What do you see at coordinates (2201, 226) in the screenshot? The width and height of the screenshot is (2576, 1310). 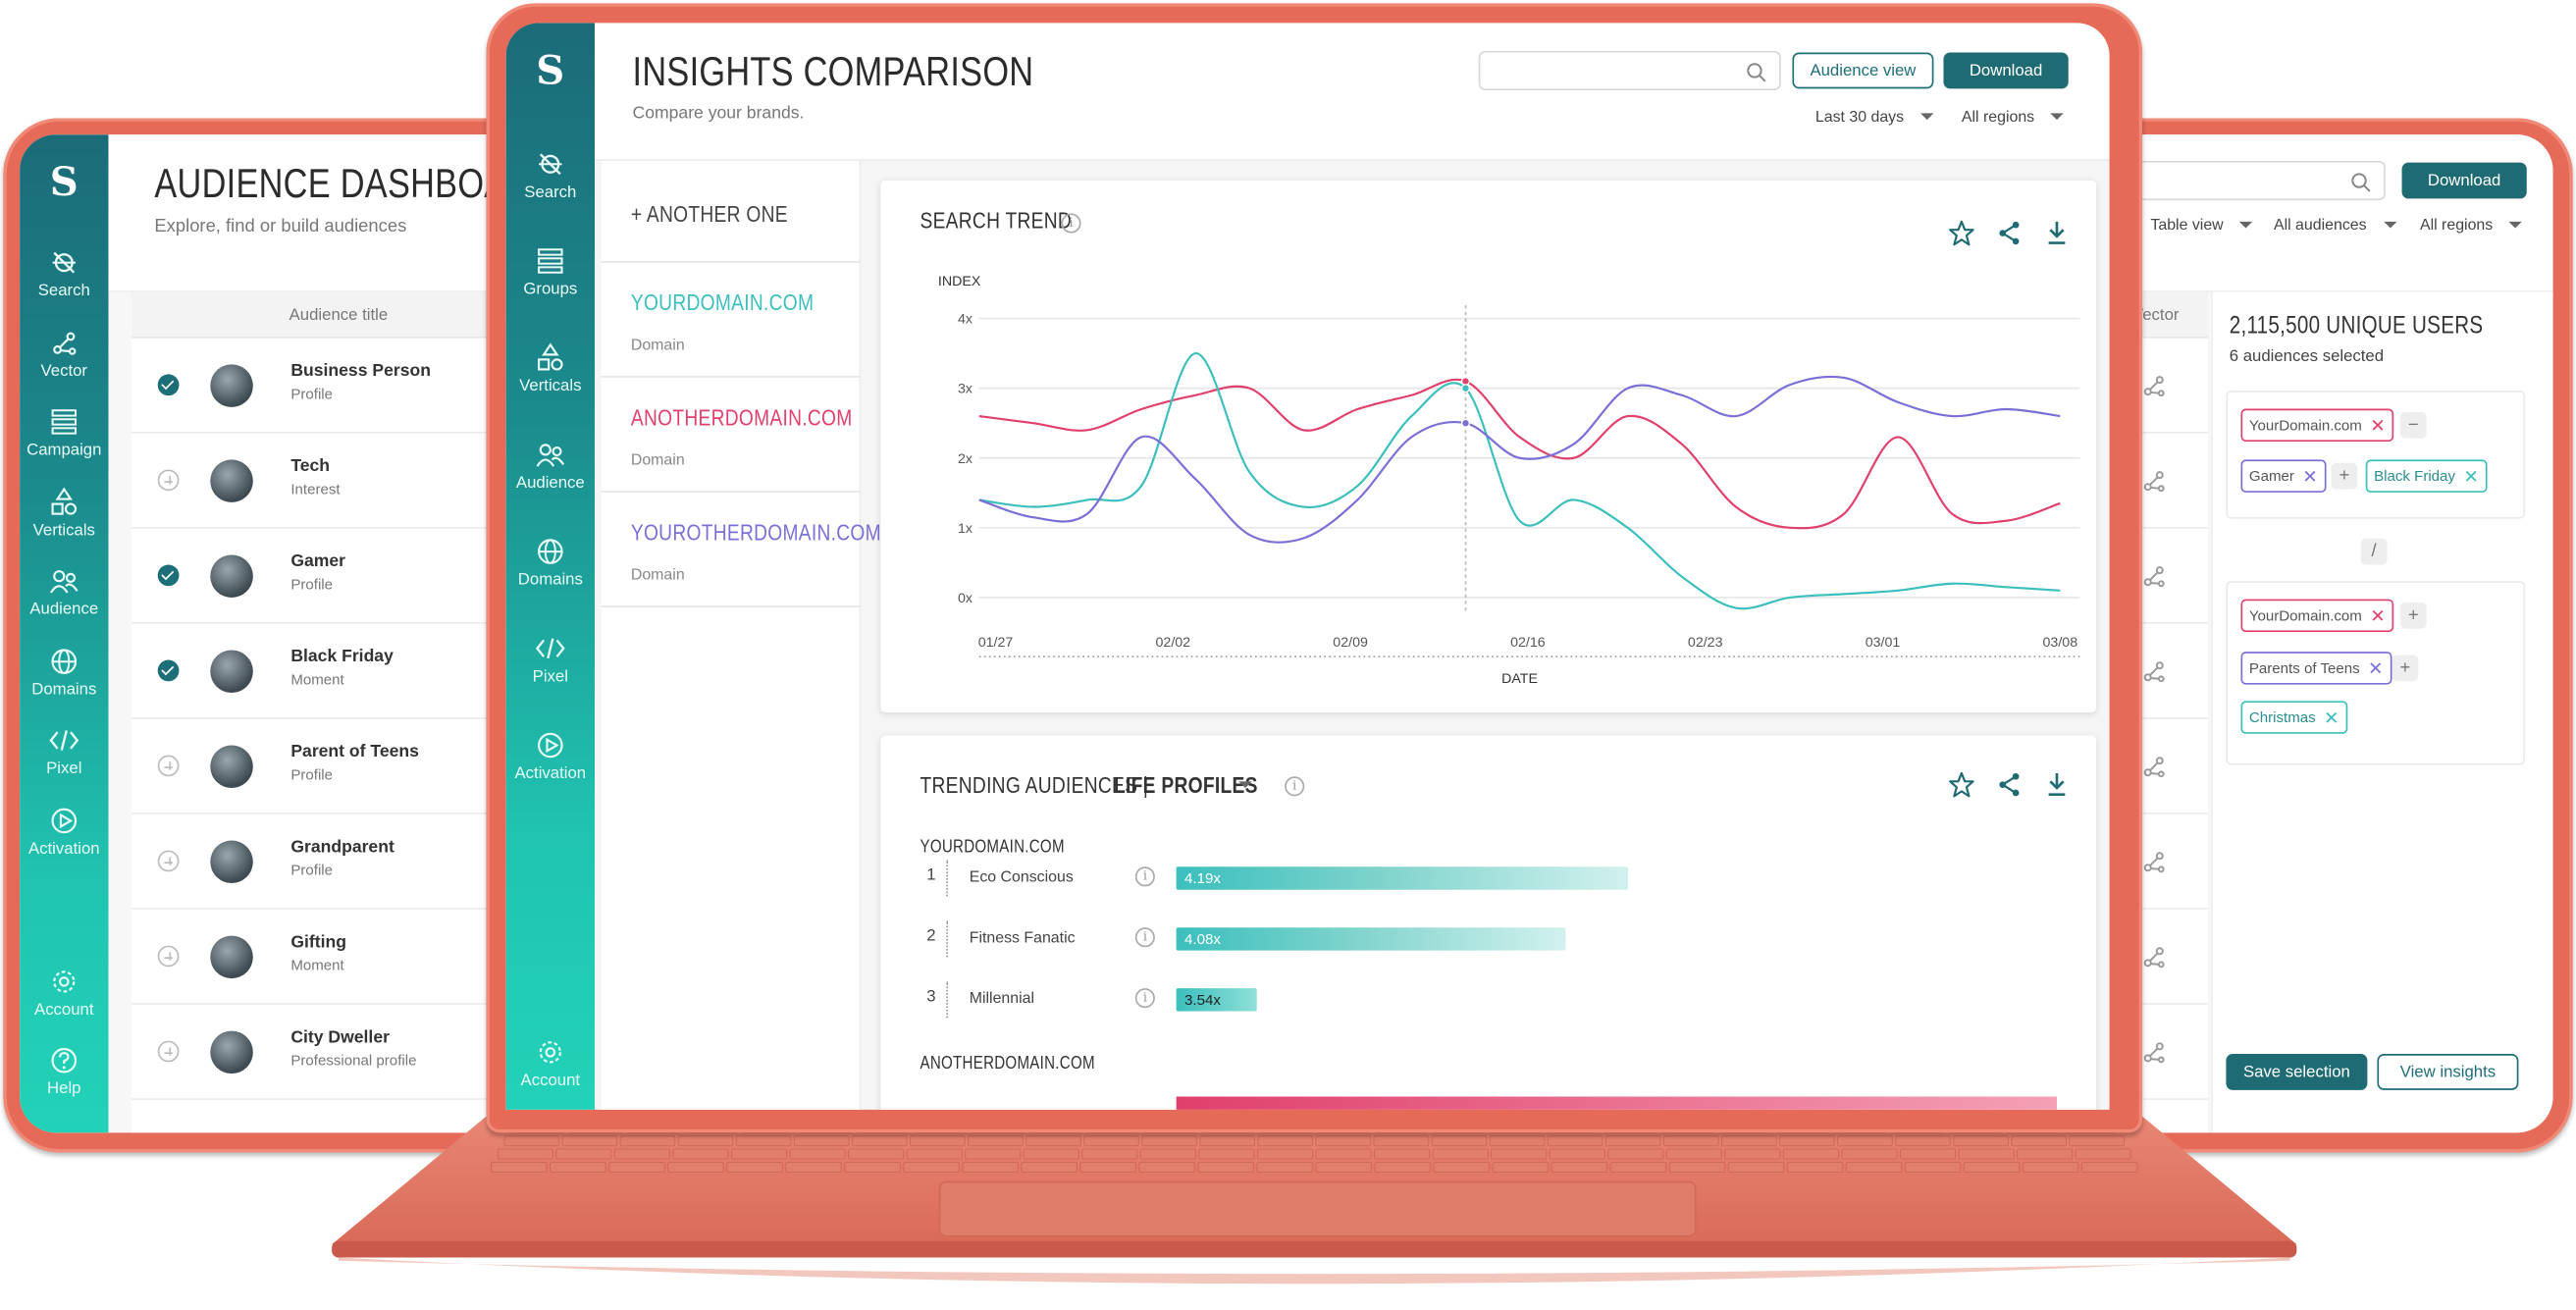 I see `view-dropdown: Table view` at bounding box center [2201, 226].